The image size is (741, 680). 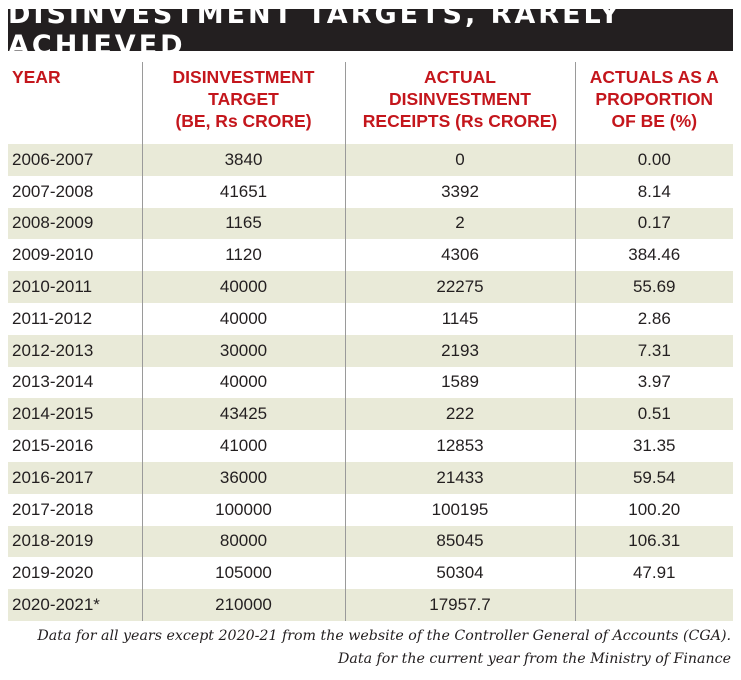 What do you see at coordinates (243, 99) in the screenshot?
I see `header-line: TARGET` at bounding box center [243, 99].